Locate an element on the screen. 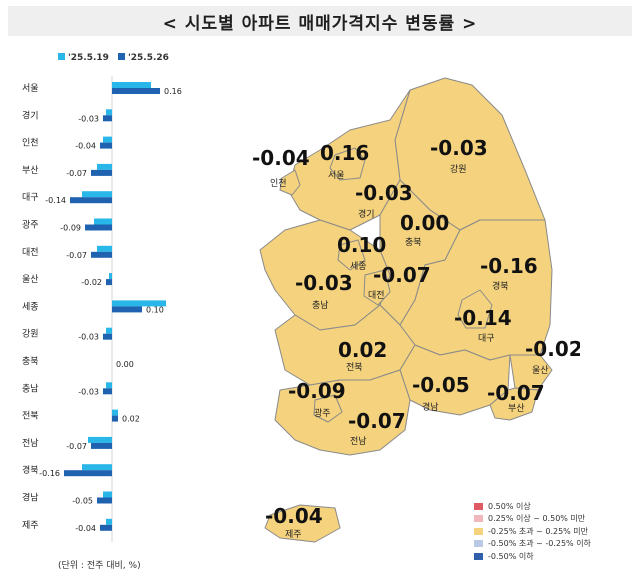  value-label: 0.10 is located at coordinates (155, 309).